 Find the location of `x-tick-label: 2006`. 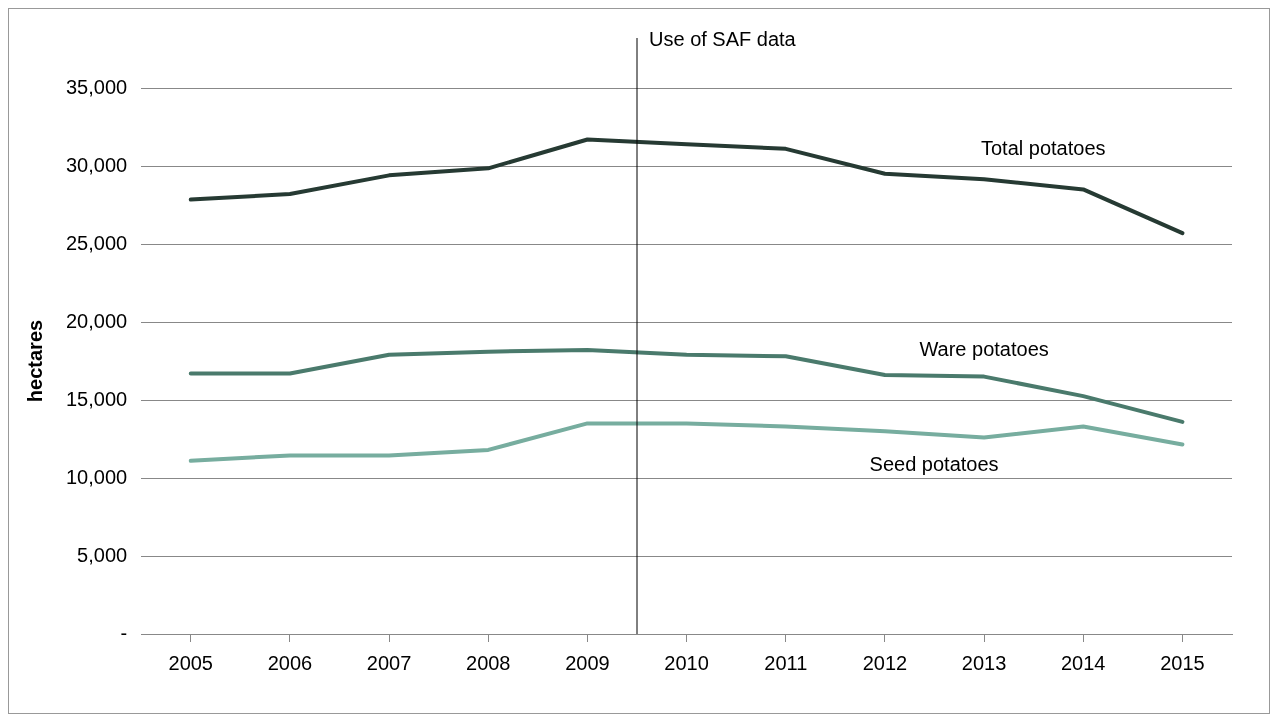

x-tick-label: 2006 is located at coordinates (290, 662).